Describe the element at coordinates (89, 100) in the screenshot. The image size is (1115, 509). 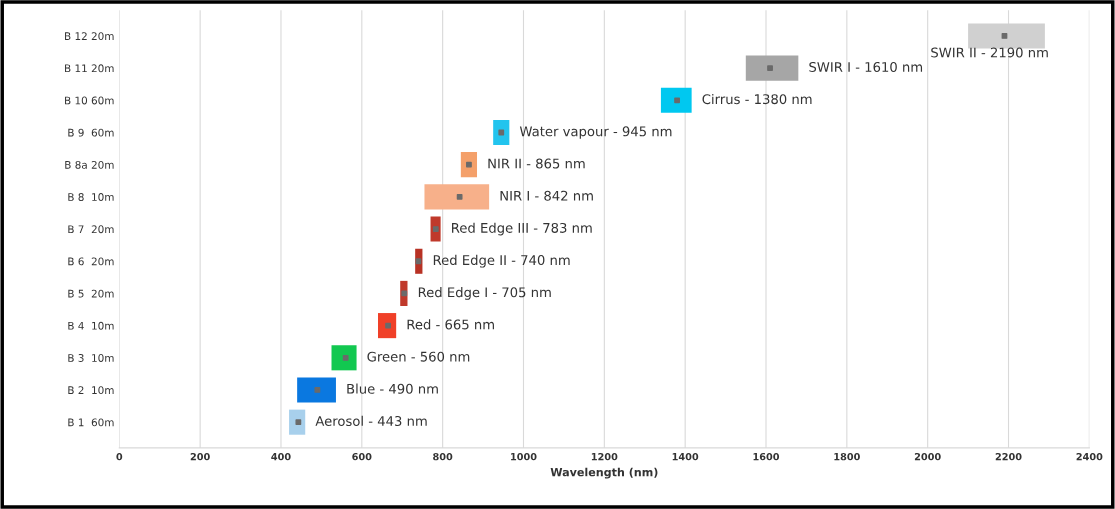
I see `y-tick-label: B 10 60m` at that location.